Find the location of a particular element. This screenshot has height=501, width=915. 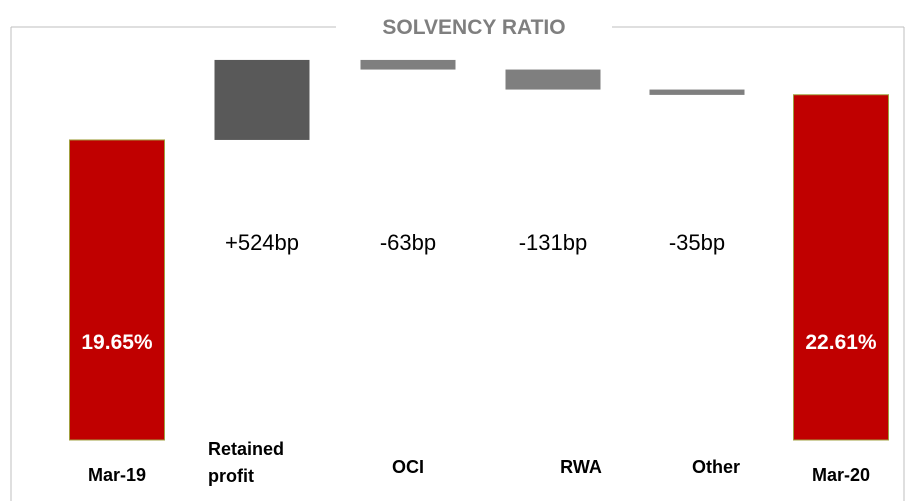

category-label-mar-20: Mar-20 is located at coordinates (841, 475).